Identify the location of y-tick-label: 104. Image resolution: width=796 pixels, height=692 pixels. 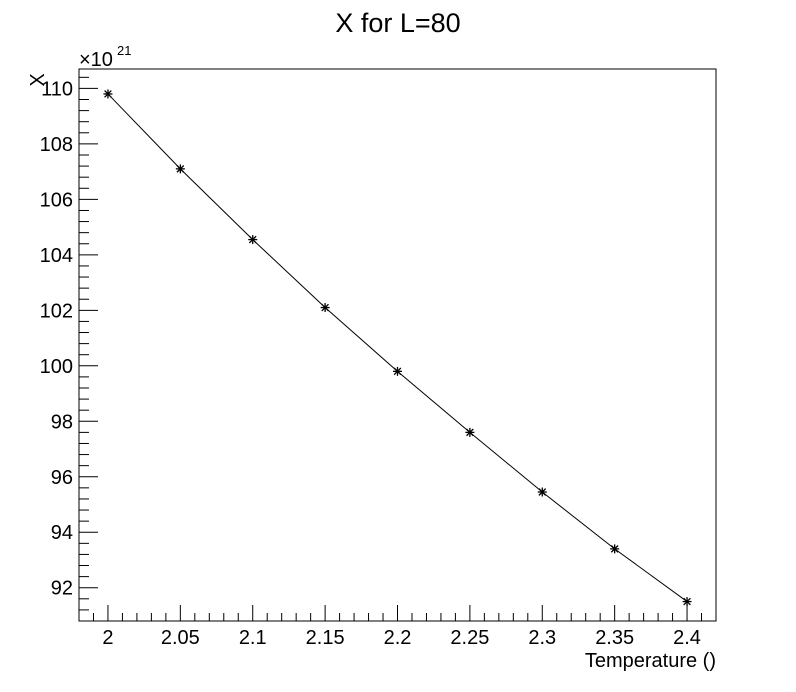
(56, 256).